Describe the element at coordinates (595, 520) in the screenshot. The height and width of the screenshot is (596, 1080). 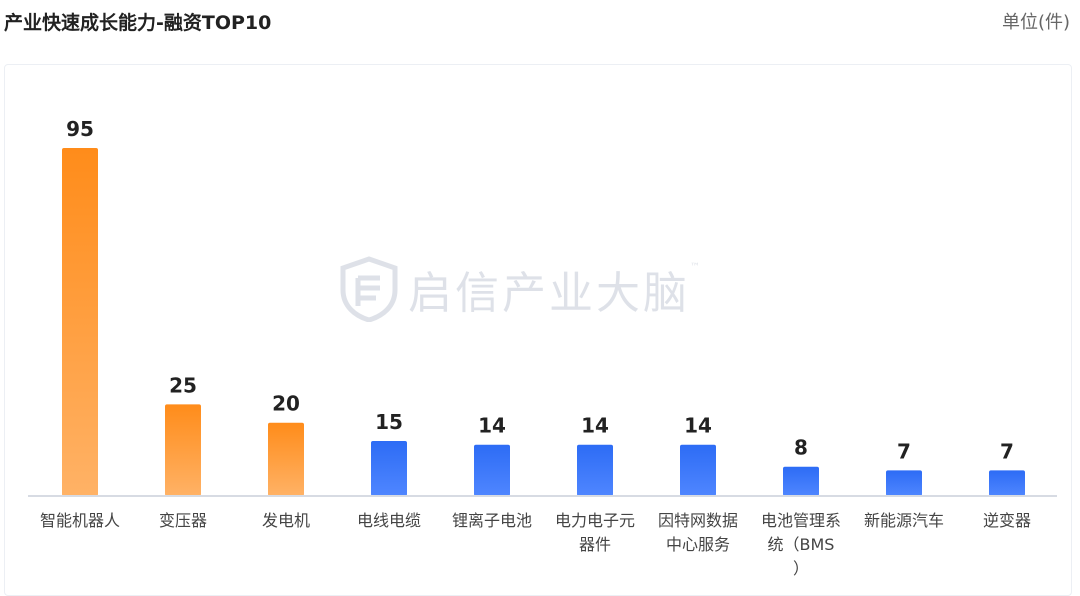
I see `category-label: 电力电子元` at that location.